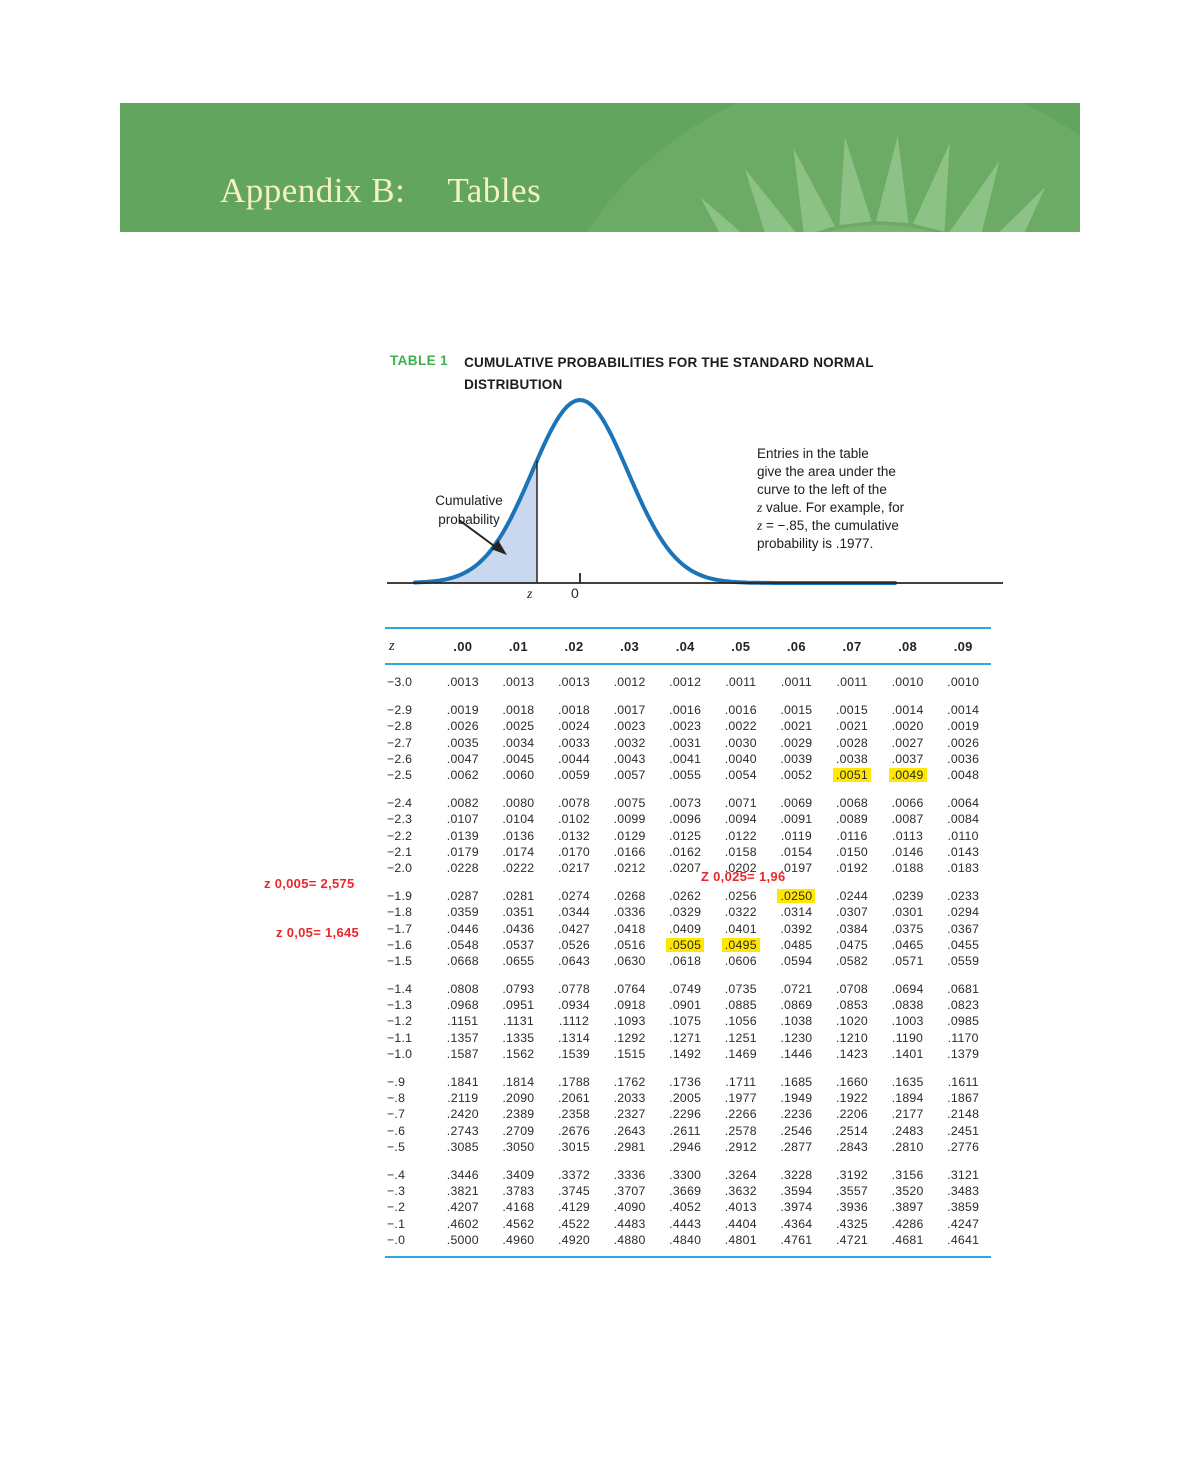 This screenshot has width=1200, height=1460. What do you see at coordinates (851, 1191) in the screenshot?
I see `probability-cell: .3557` at bounding box center [851, 1191].